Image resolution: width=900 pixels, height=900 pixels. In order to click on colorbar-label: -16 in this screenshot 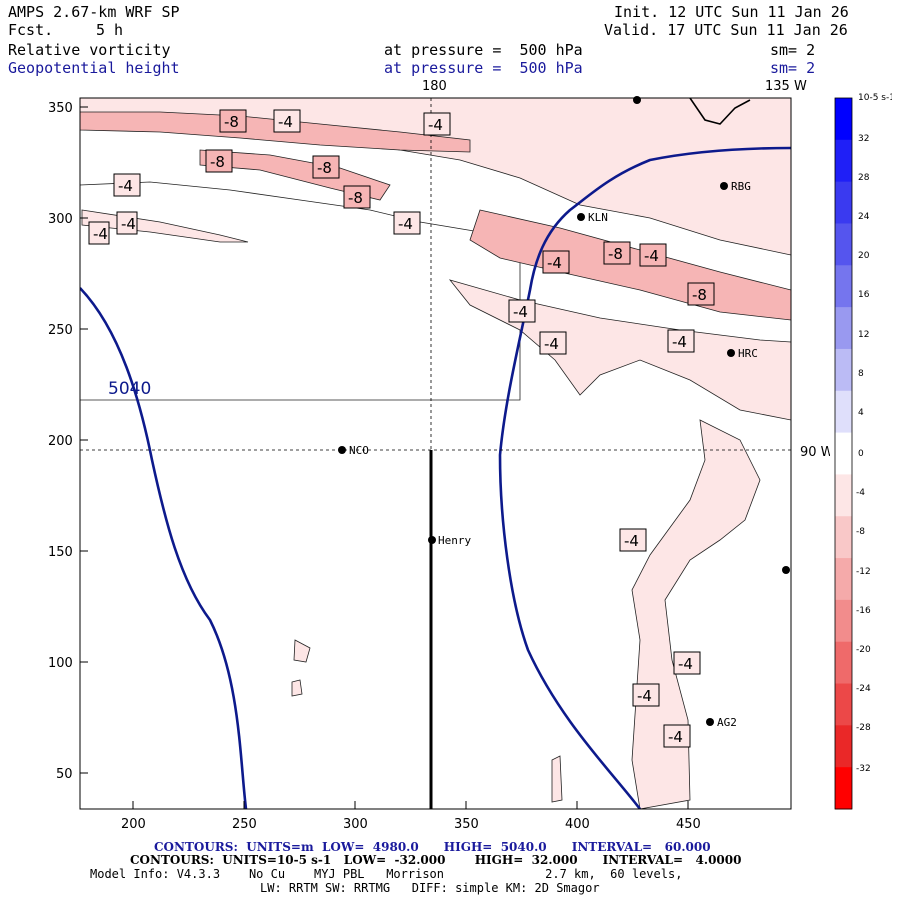, I will do `click(863, 611)`.